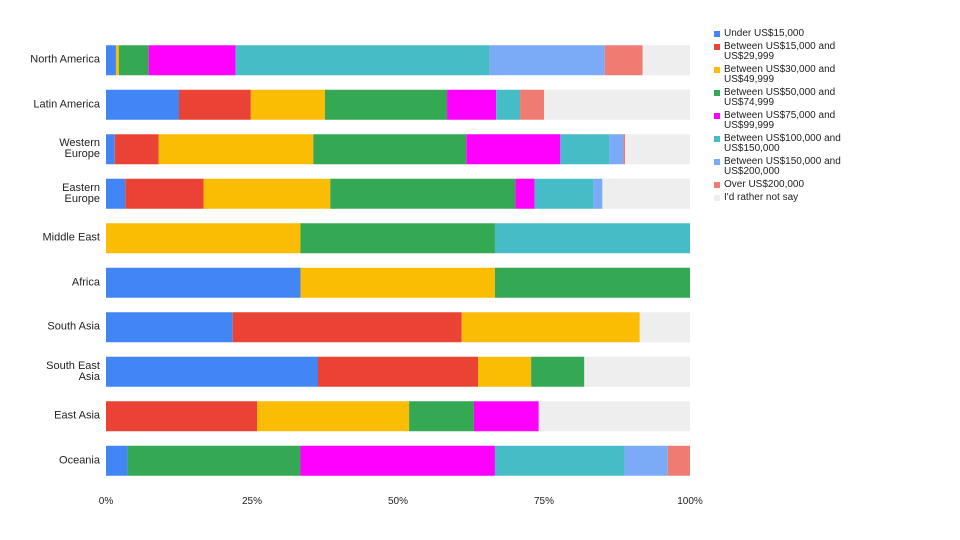 Image resolution: width=960 pixels, height=540 pixels. Describe the element at coordinates (66, 104) in the screenshot. I see `category-label: Latin America` at that location.